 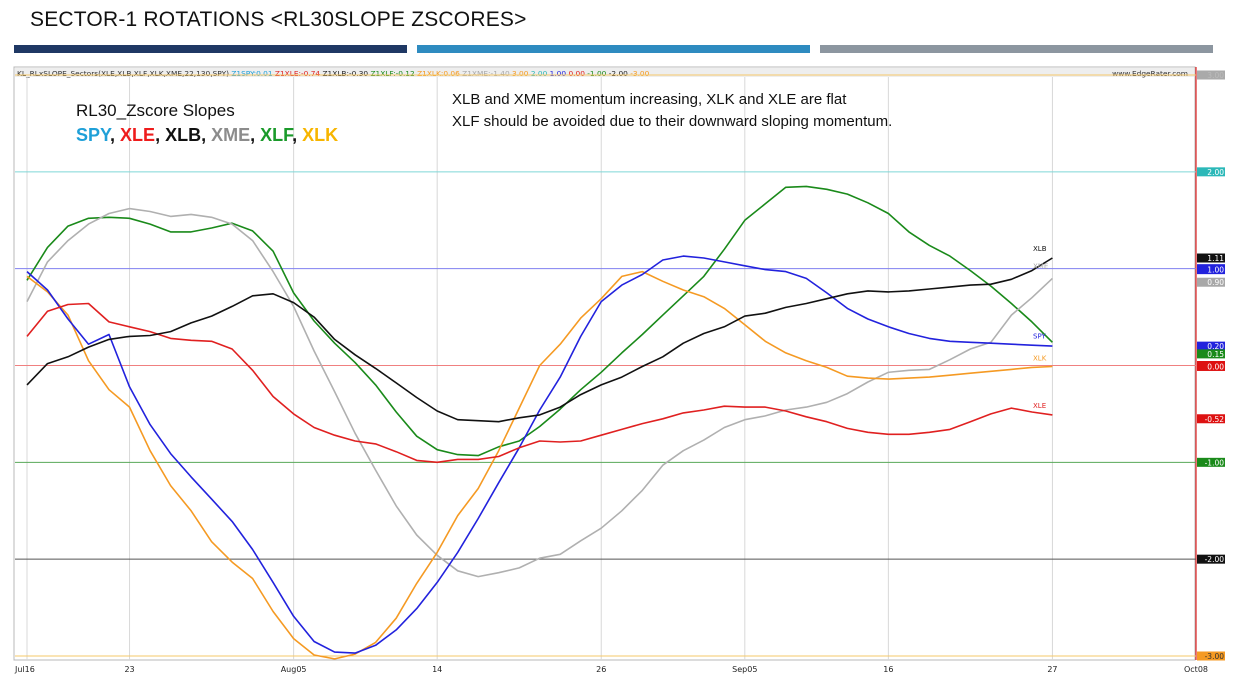 I want to click on title-accent-bar-blue, so click(x=613, y=49).